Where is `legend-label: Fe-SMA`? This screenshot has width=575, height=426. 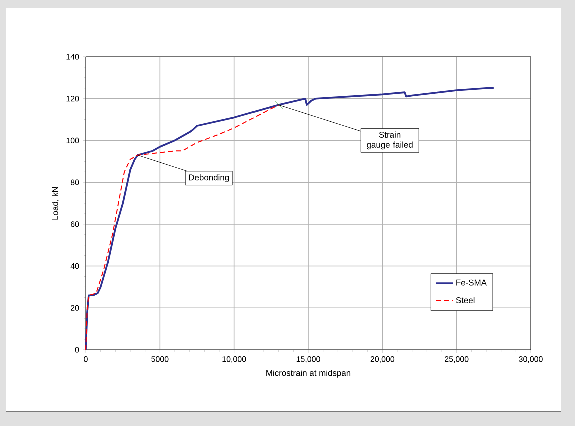 legend-label: Fe-SMA is located at coordinates (471, 283).